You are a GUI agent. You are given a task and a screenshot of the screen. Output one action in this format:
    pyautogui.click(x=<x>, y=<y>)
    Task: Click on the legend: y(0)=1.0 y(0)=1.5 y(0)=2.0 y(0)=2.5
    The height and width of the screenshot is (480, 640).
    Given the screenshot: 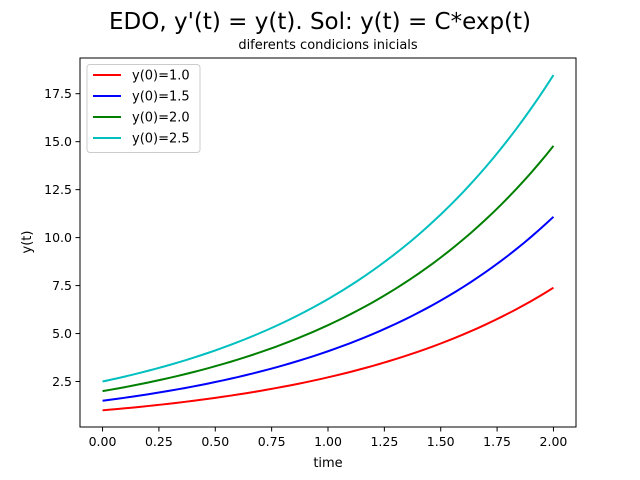 What is the action you would take?
    pyautogui.click(x=143, y=108)
    